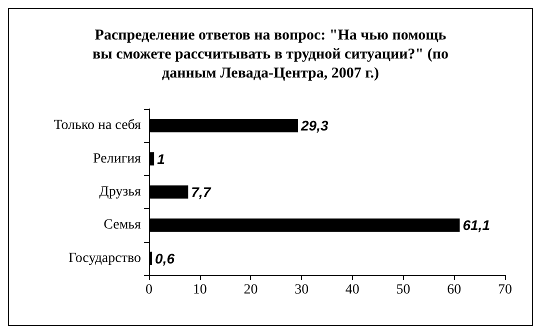  What do you see at coordinates (199, 290) in the screenshot?
I see `x-tick-label: 10` at bounding box center [199, 290].